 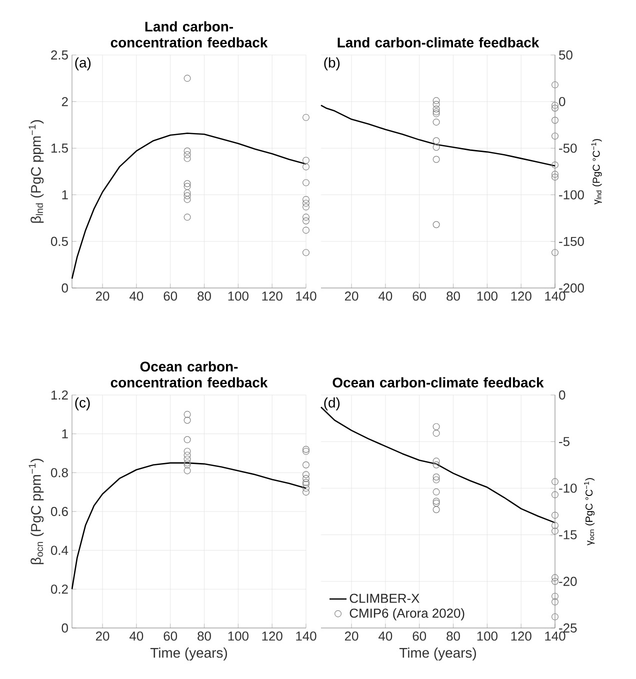 I want to click on y2-tick-label: -100, so click(x=571, y=195).